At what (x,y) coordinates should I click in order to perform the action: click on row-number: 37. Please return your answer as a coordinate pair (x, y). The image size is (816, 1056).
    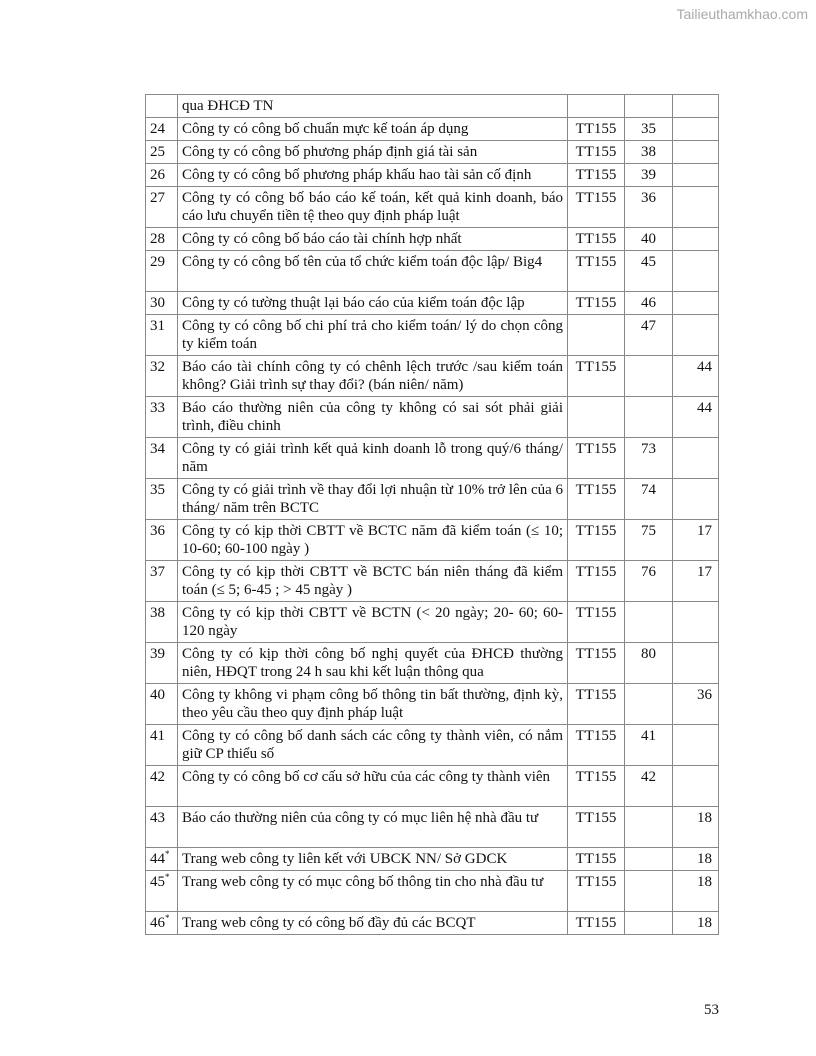
    Looking at the image, I should click on (161, 581).